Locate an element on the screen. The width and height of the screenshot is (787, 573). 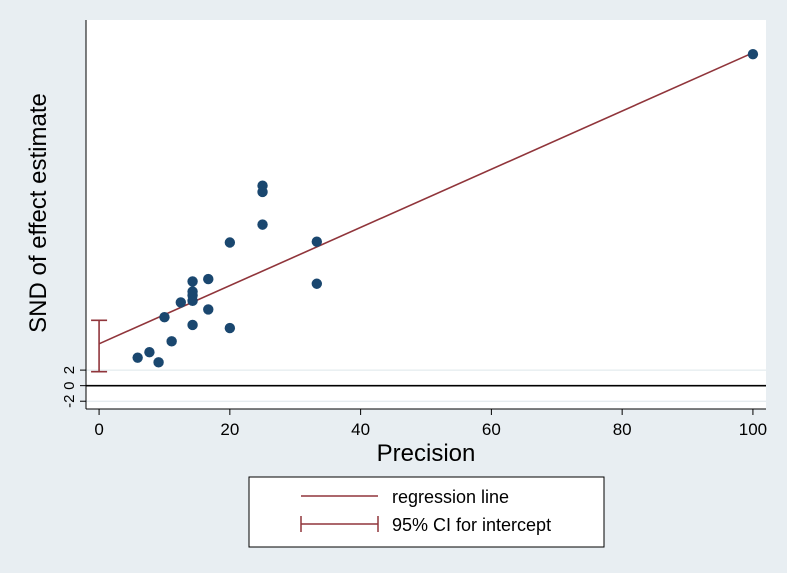
legend: regression line 95% CI for intercept is located at coordinates (426, 512).